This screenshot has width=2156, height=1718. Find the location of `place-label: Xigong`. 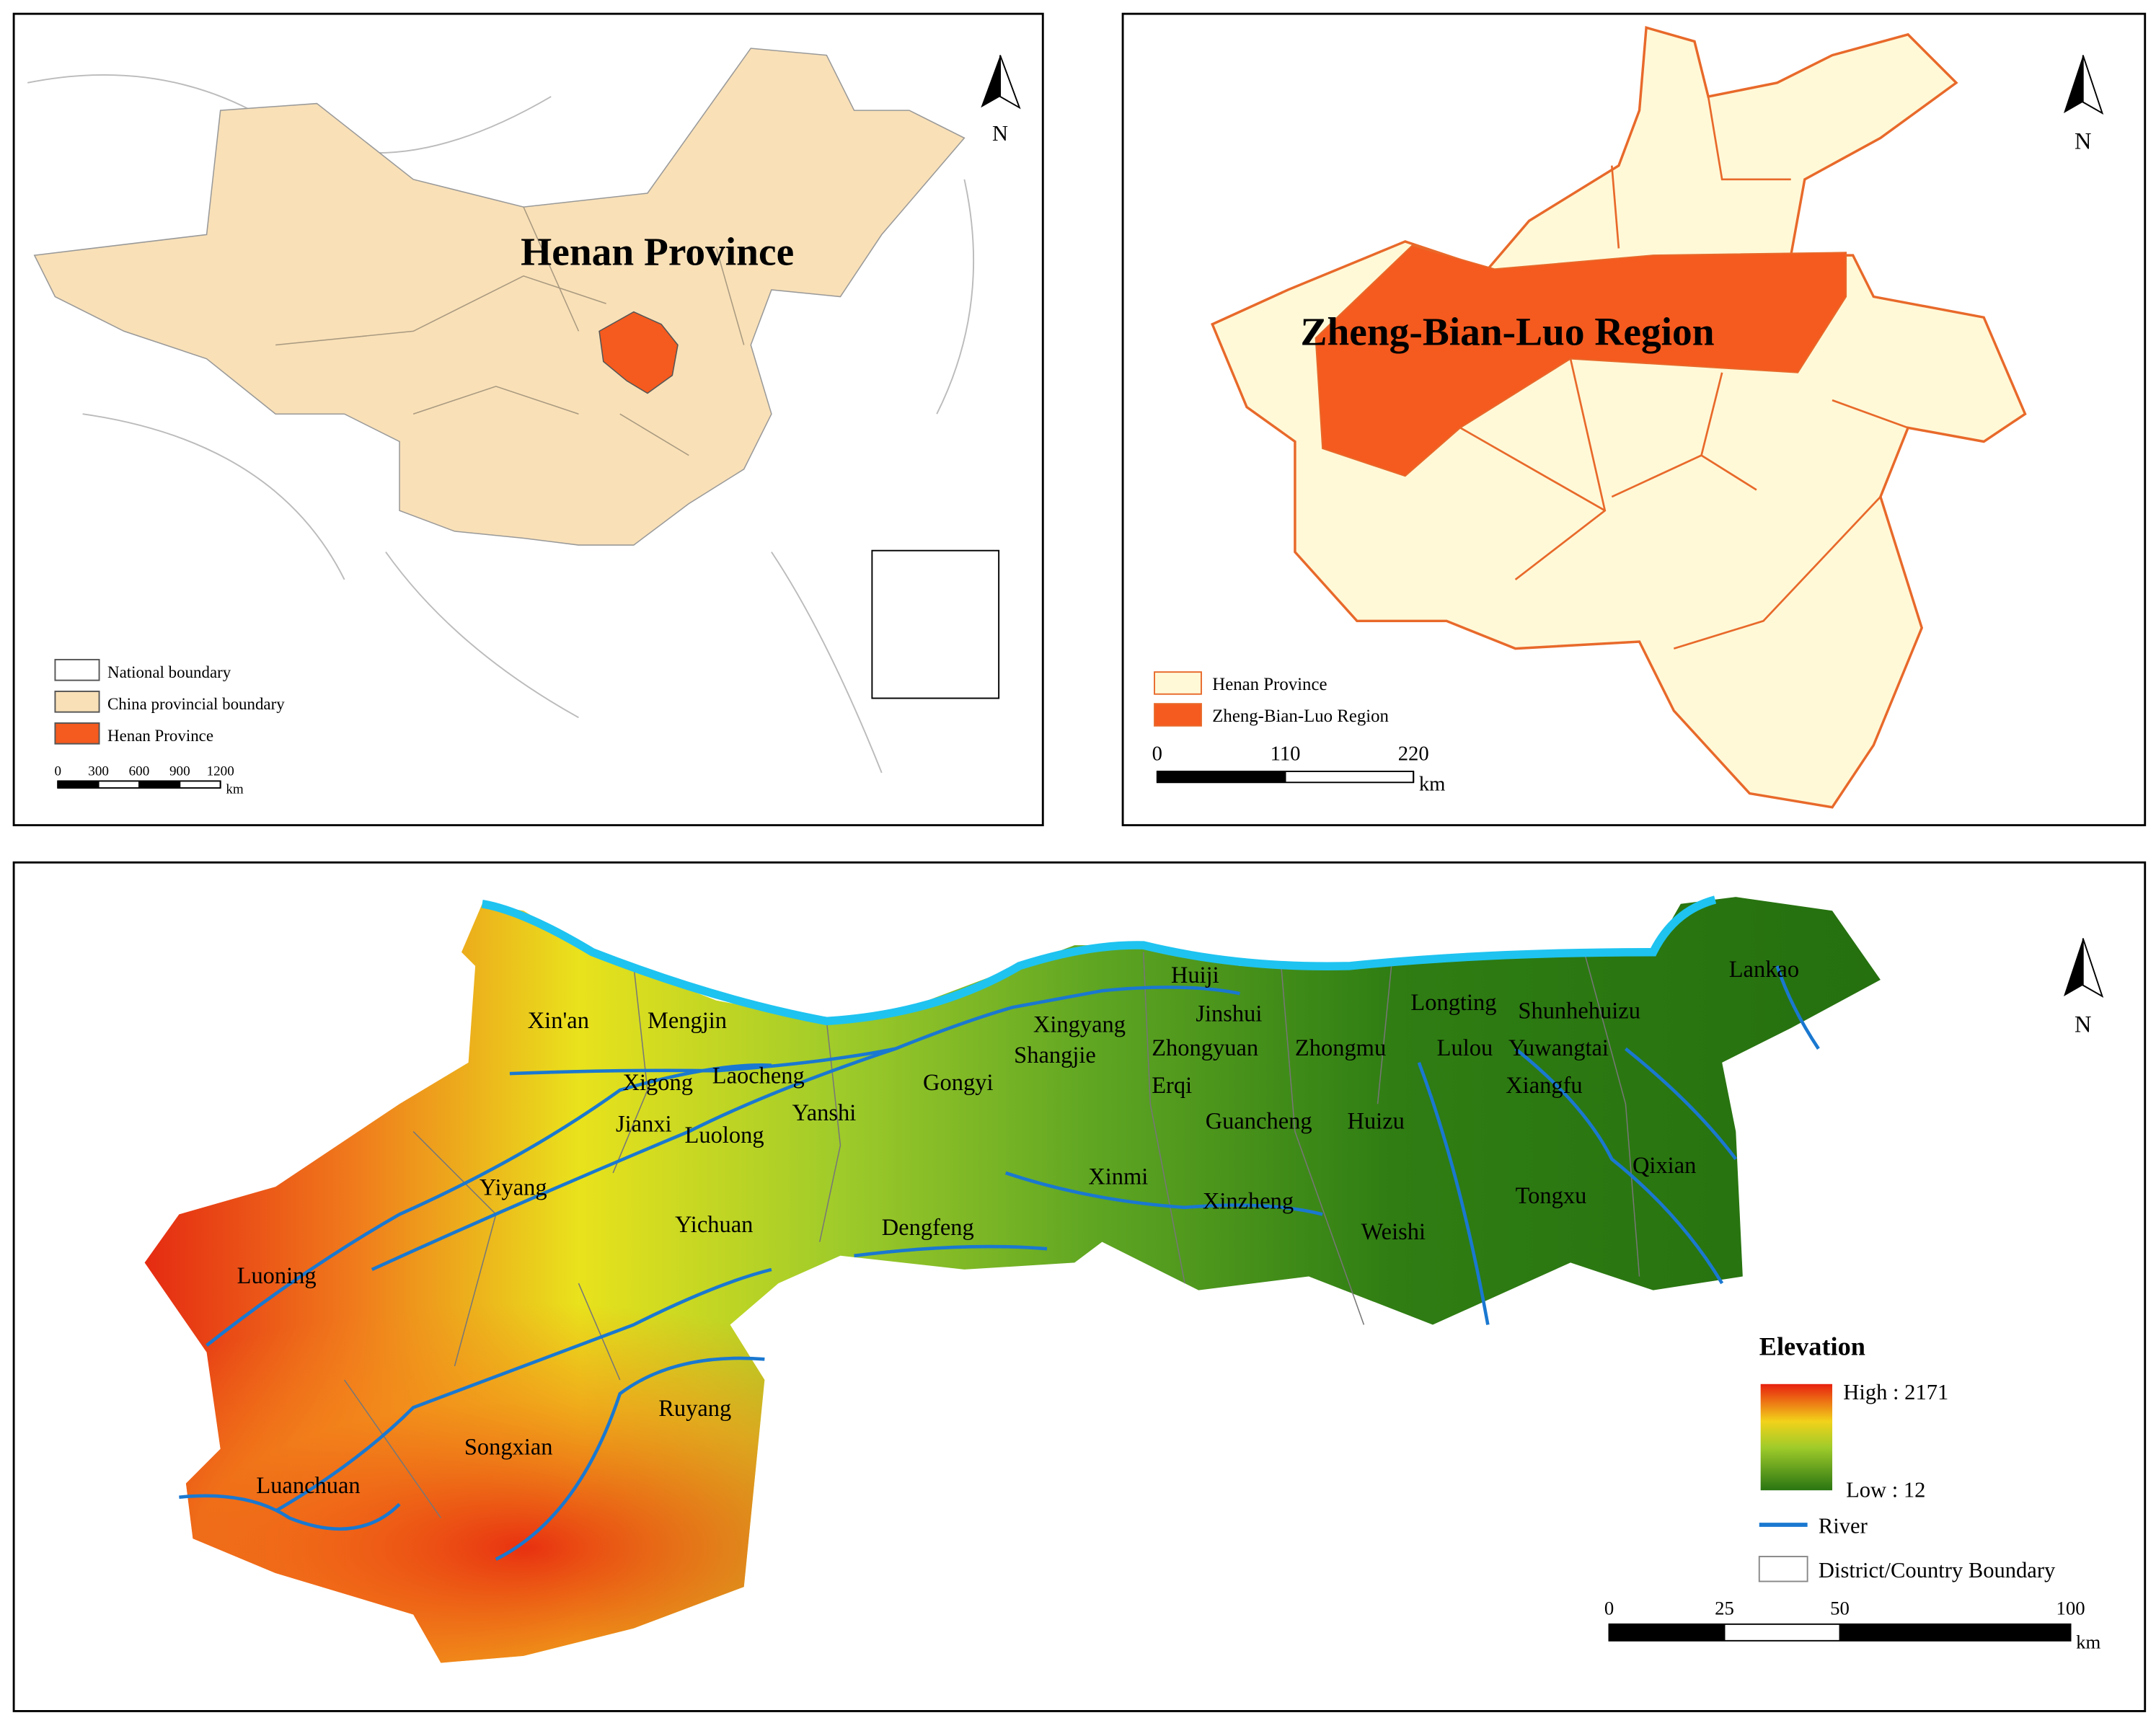

place-label: Xigong is located at coordinates (658, 1083).